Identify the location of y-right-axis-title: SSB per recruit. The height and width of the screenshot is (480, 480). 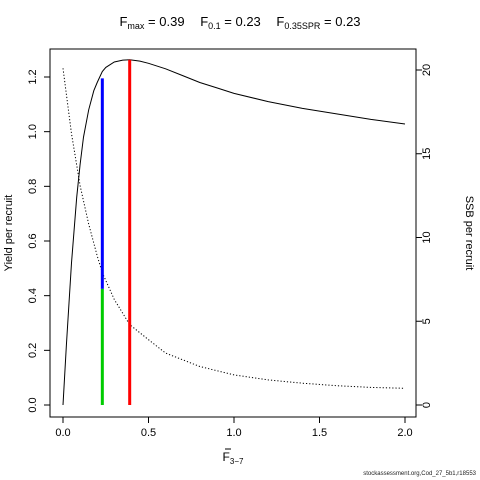
(469, 233).